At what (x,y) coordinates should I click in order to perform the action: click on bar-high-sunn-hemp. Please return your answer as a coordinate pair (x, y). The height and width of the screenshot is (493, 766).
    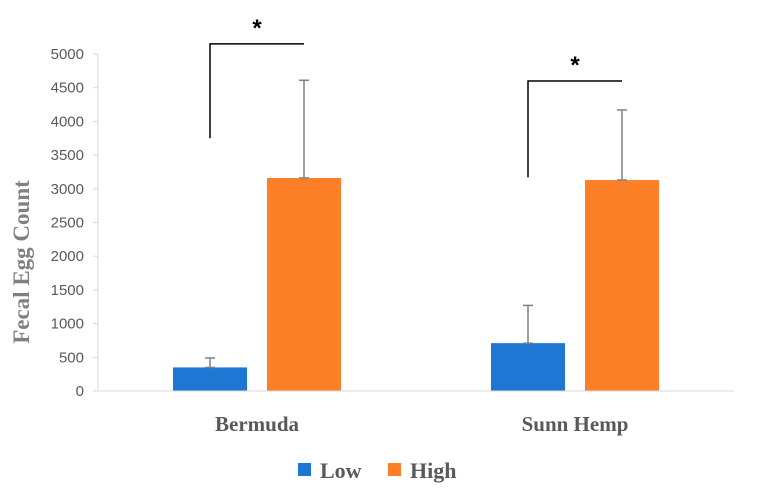
    Looking at the image, I should click on (622, 285).